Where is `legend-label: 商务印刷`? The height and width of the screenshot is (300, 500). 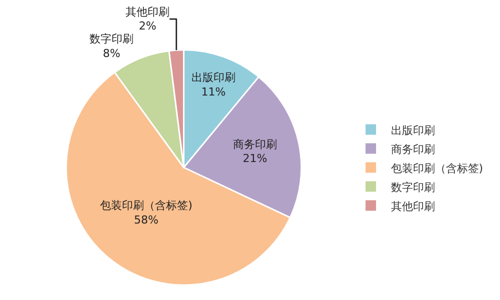 legend-label: 商务印刷 is located at coordinates (412, 149).